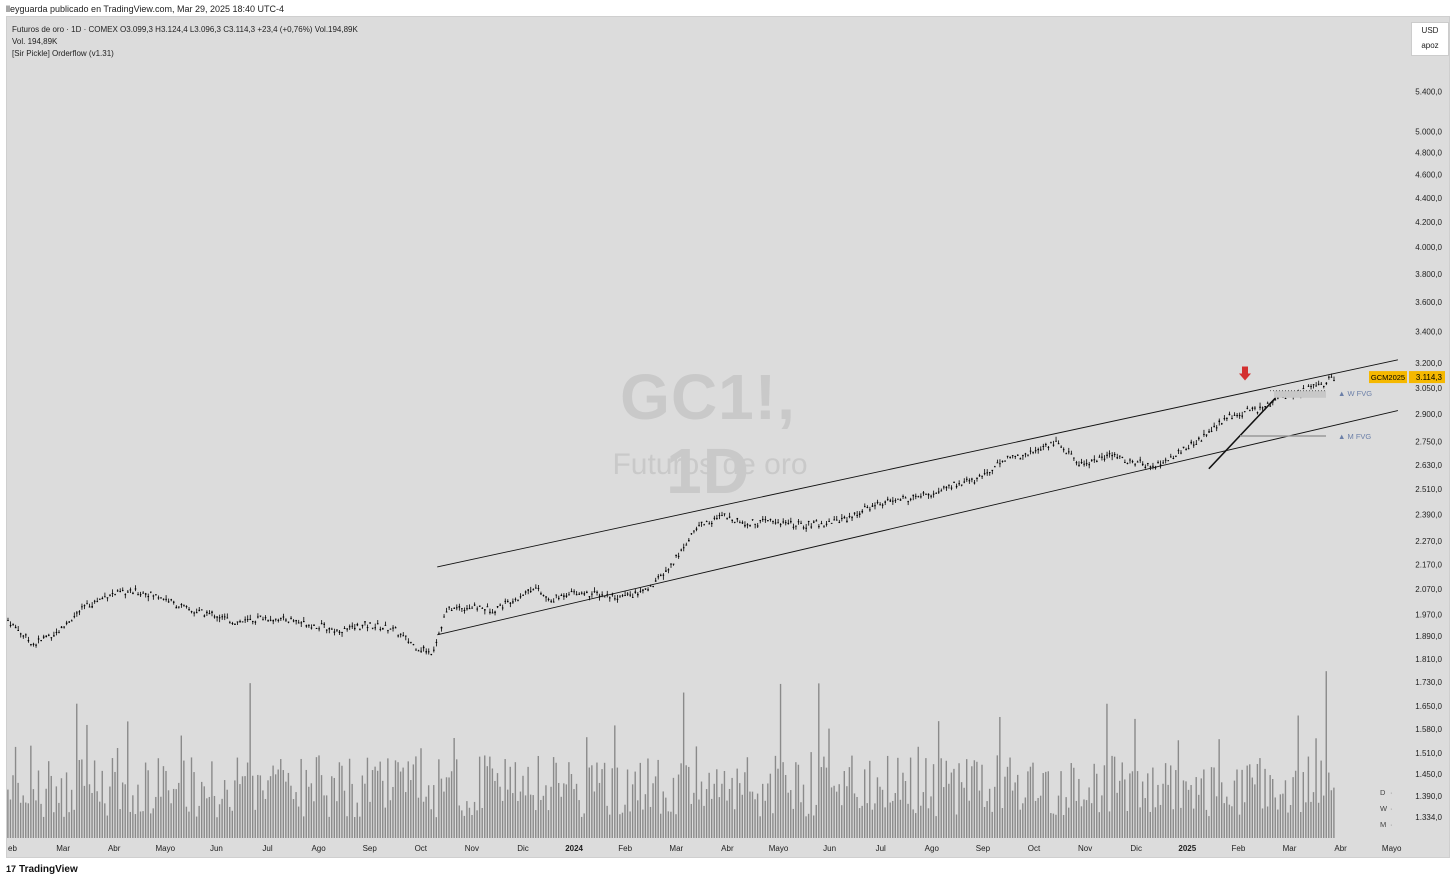 The width and height of the screenshot is (1456, 882). Describe the element at coordinates (1430, 39) in the screenshot. I see `currency-selector: USD apoz` at that location.